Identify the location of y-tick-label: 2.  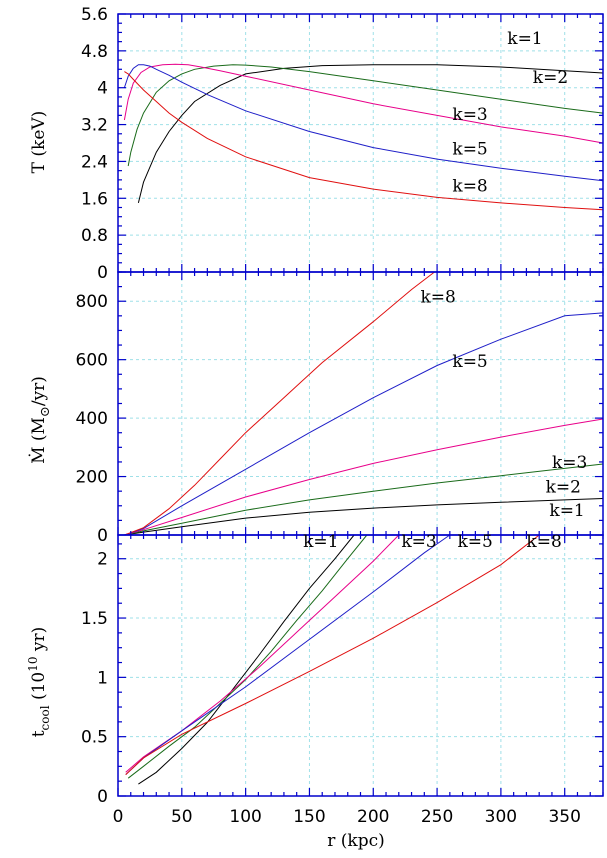
(102, 560).